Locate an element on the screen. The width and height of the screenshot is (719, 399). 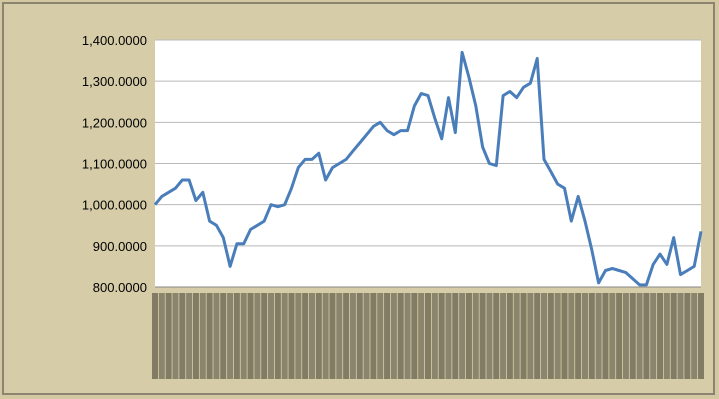
y-tick-label: 900.0000 is located at coordinates (120, 246).